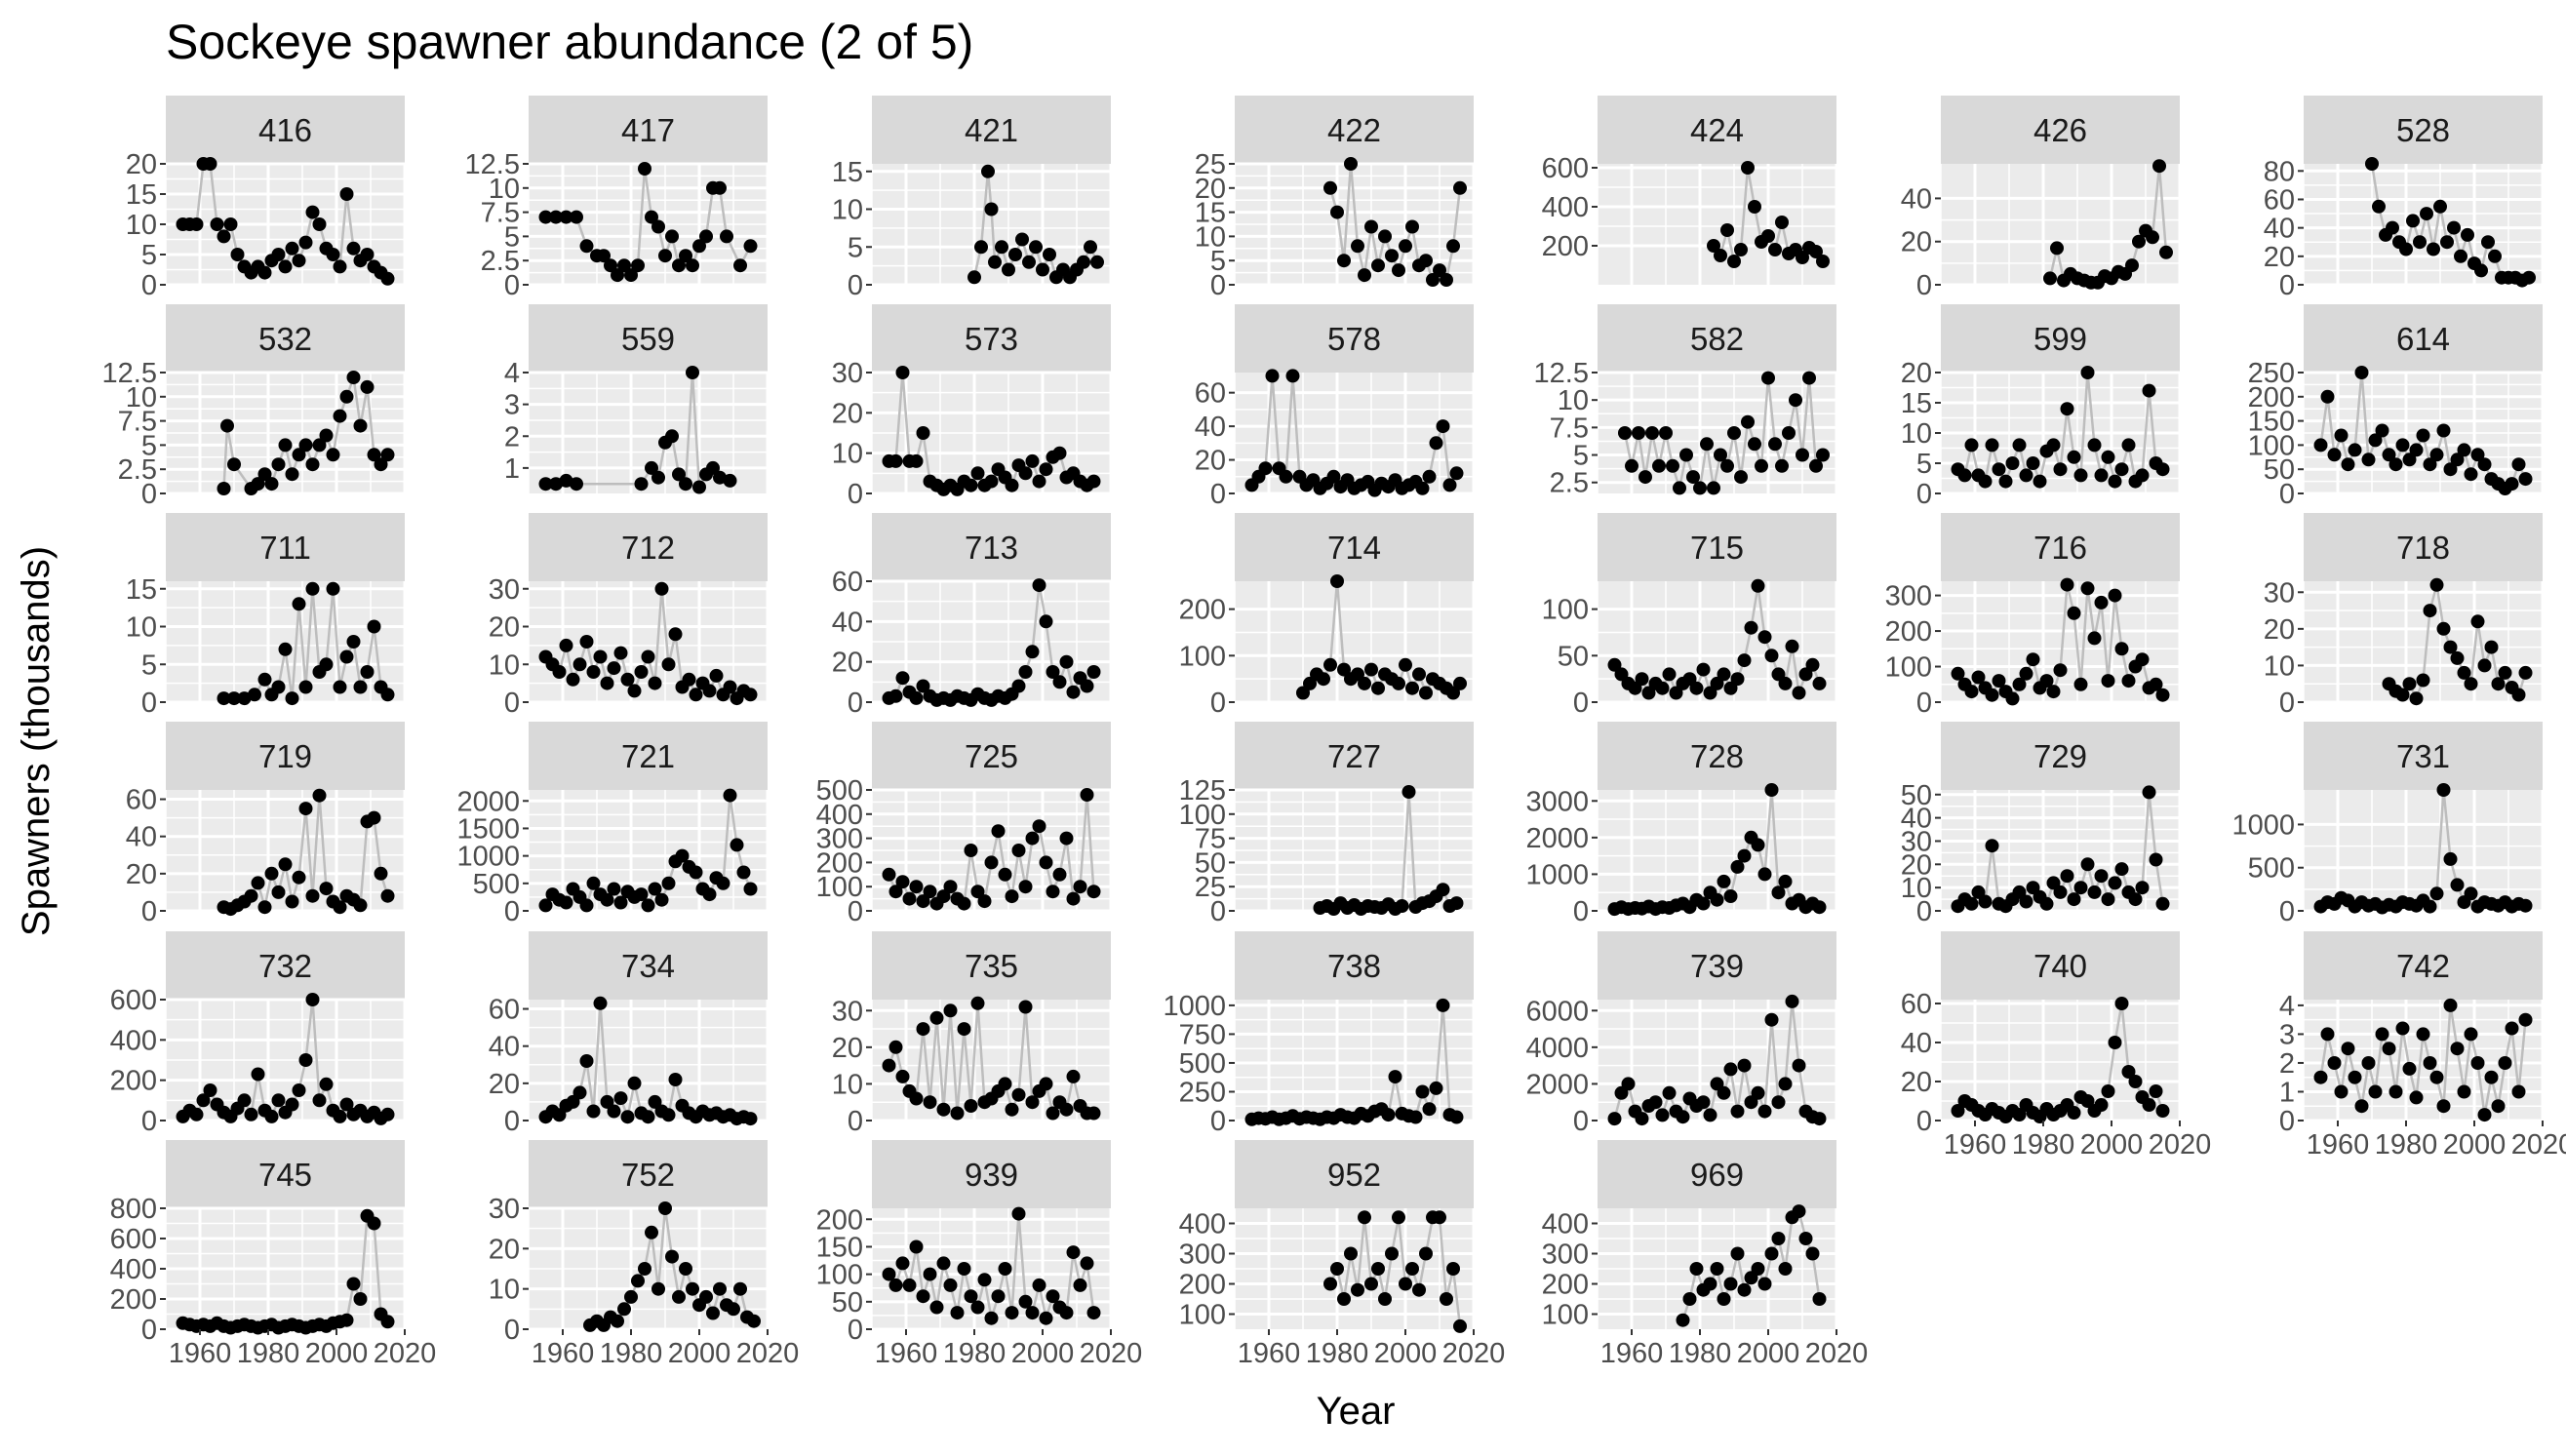 Image resolution: width=2566 pixels, height=1456 pixels. I want to click on y-tick-label: 125, so click(1202, 791).